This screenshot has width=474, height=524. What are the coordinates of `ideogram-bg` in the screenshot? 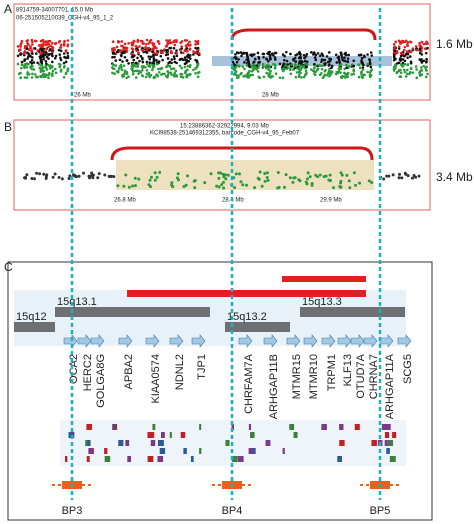 It's located at (210, 318).